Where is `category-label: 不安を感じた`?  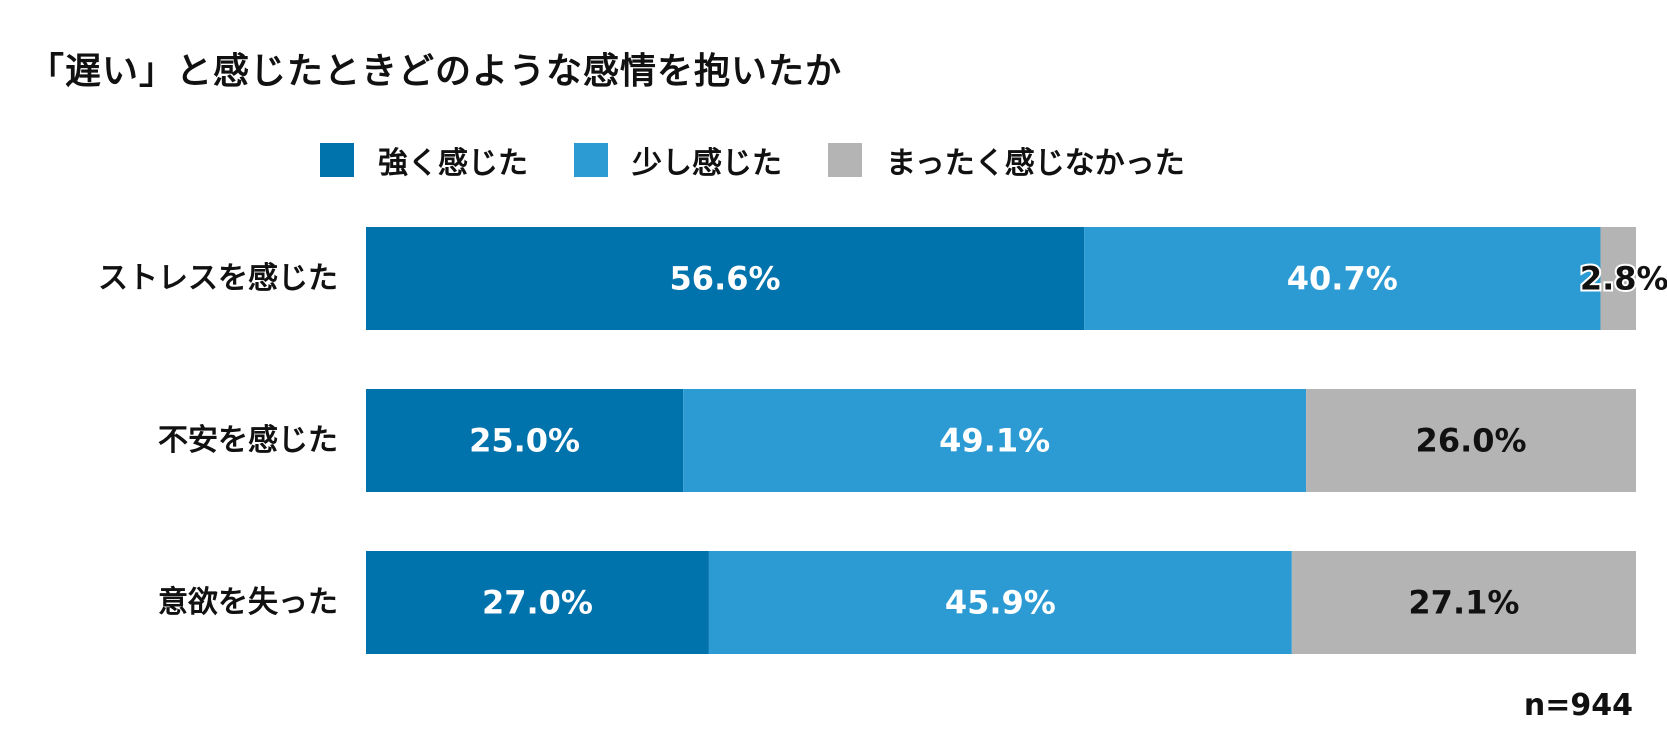 category-label: 不安を感じた is located at coordinates (248, 440).